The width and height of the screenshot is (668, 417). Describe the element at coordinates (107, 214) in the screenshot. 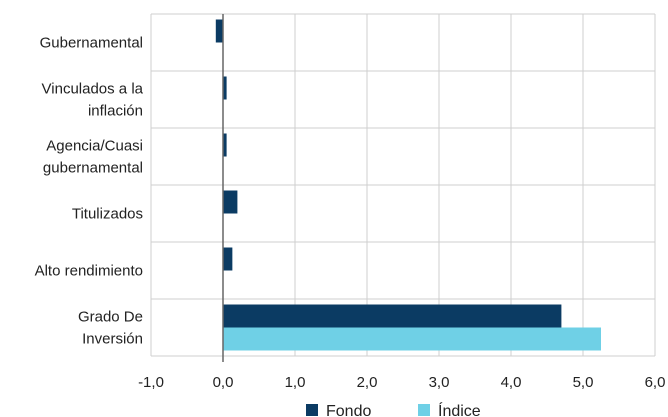

I see `category-label-3-0: Titulizados` at that location.